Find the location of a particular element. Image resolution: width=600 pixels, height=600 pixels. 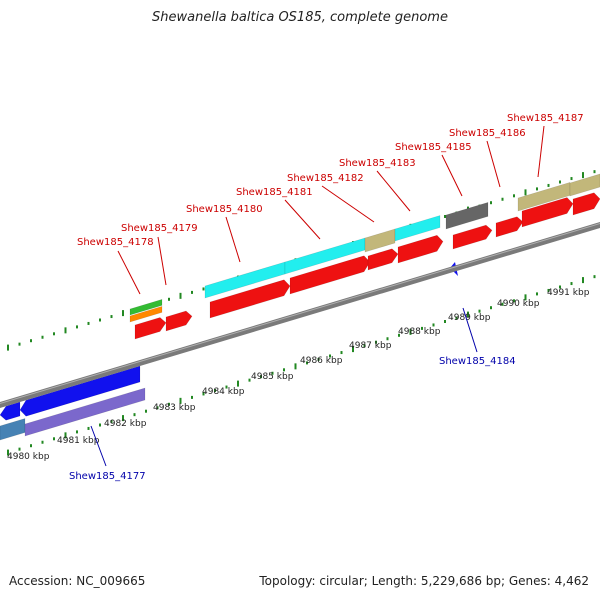

forward-gene-label: Shew185_4187 is located at coordinates (545, 118).